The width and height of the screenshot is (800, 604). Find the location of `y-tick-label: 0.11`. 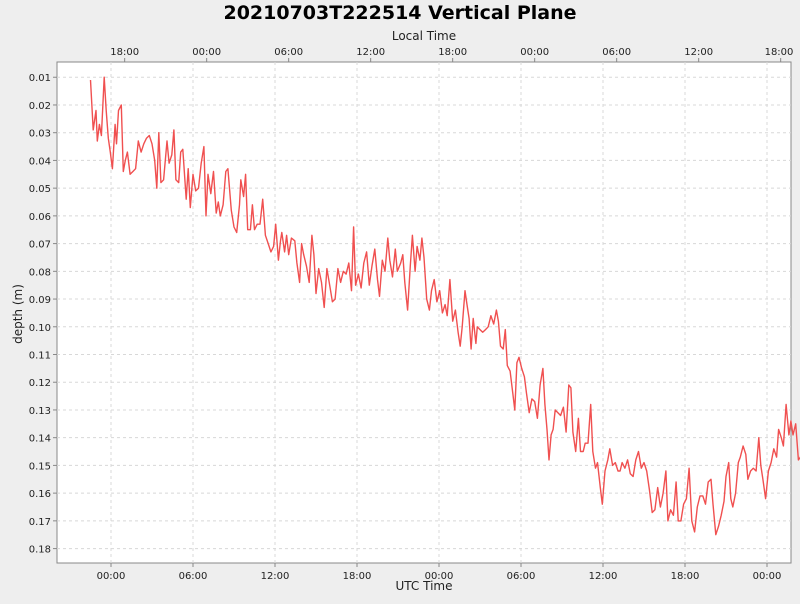

y-tick-label: 0.11 is located at coordinates (40, 356).